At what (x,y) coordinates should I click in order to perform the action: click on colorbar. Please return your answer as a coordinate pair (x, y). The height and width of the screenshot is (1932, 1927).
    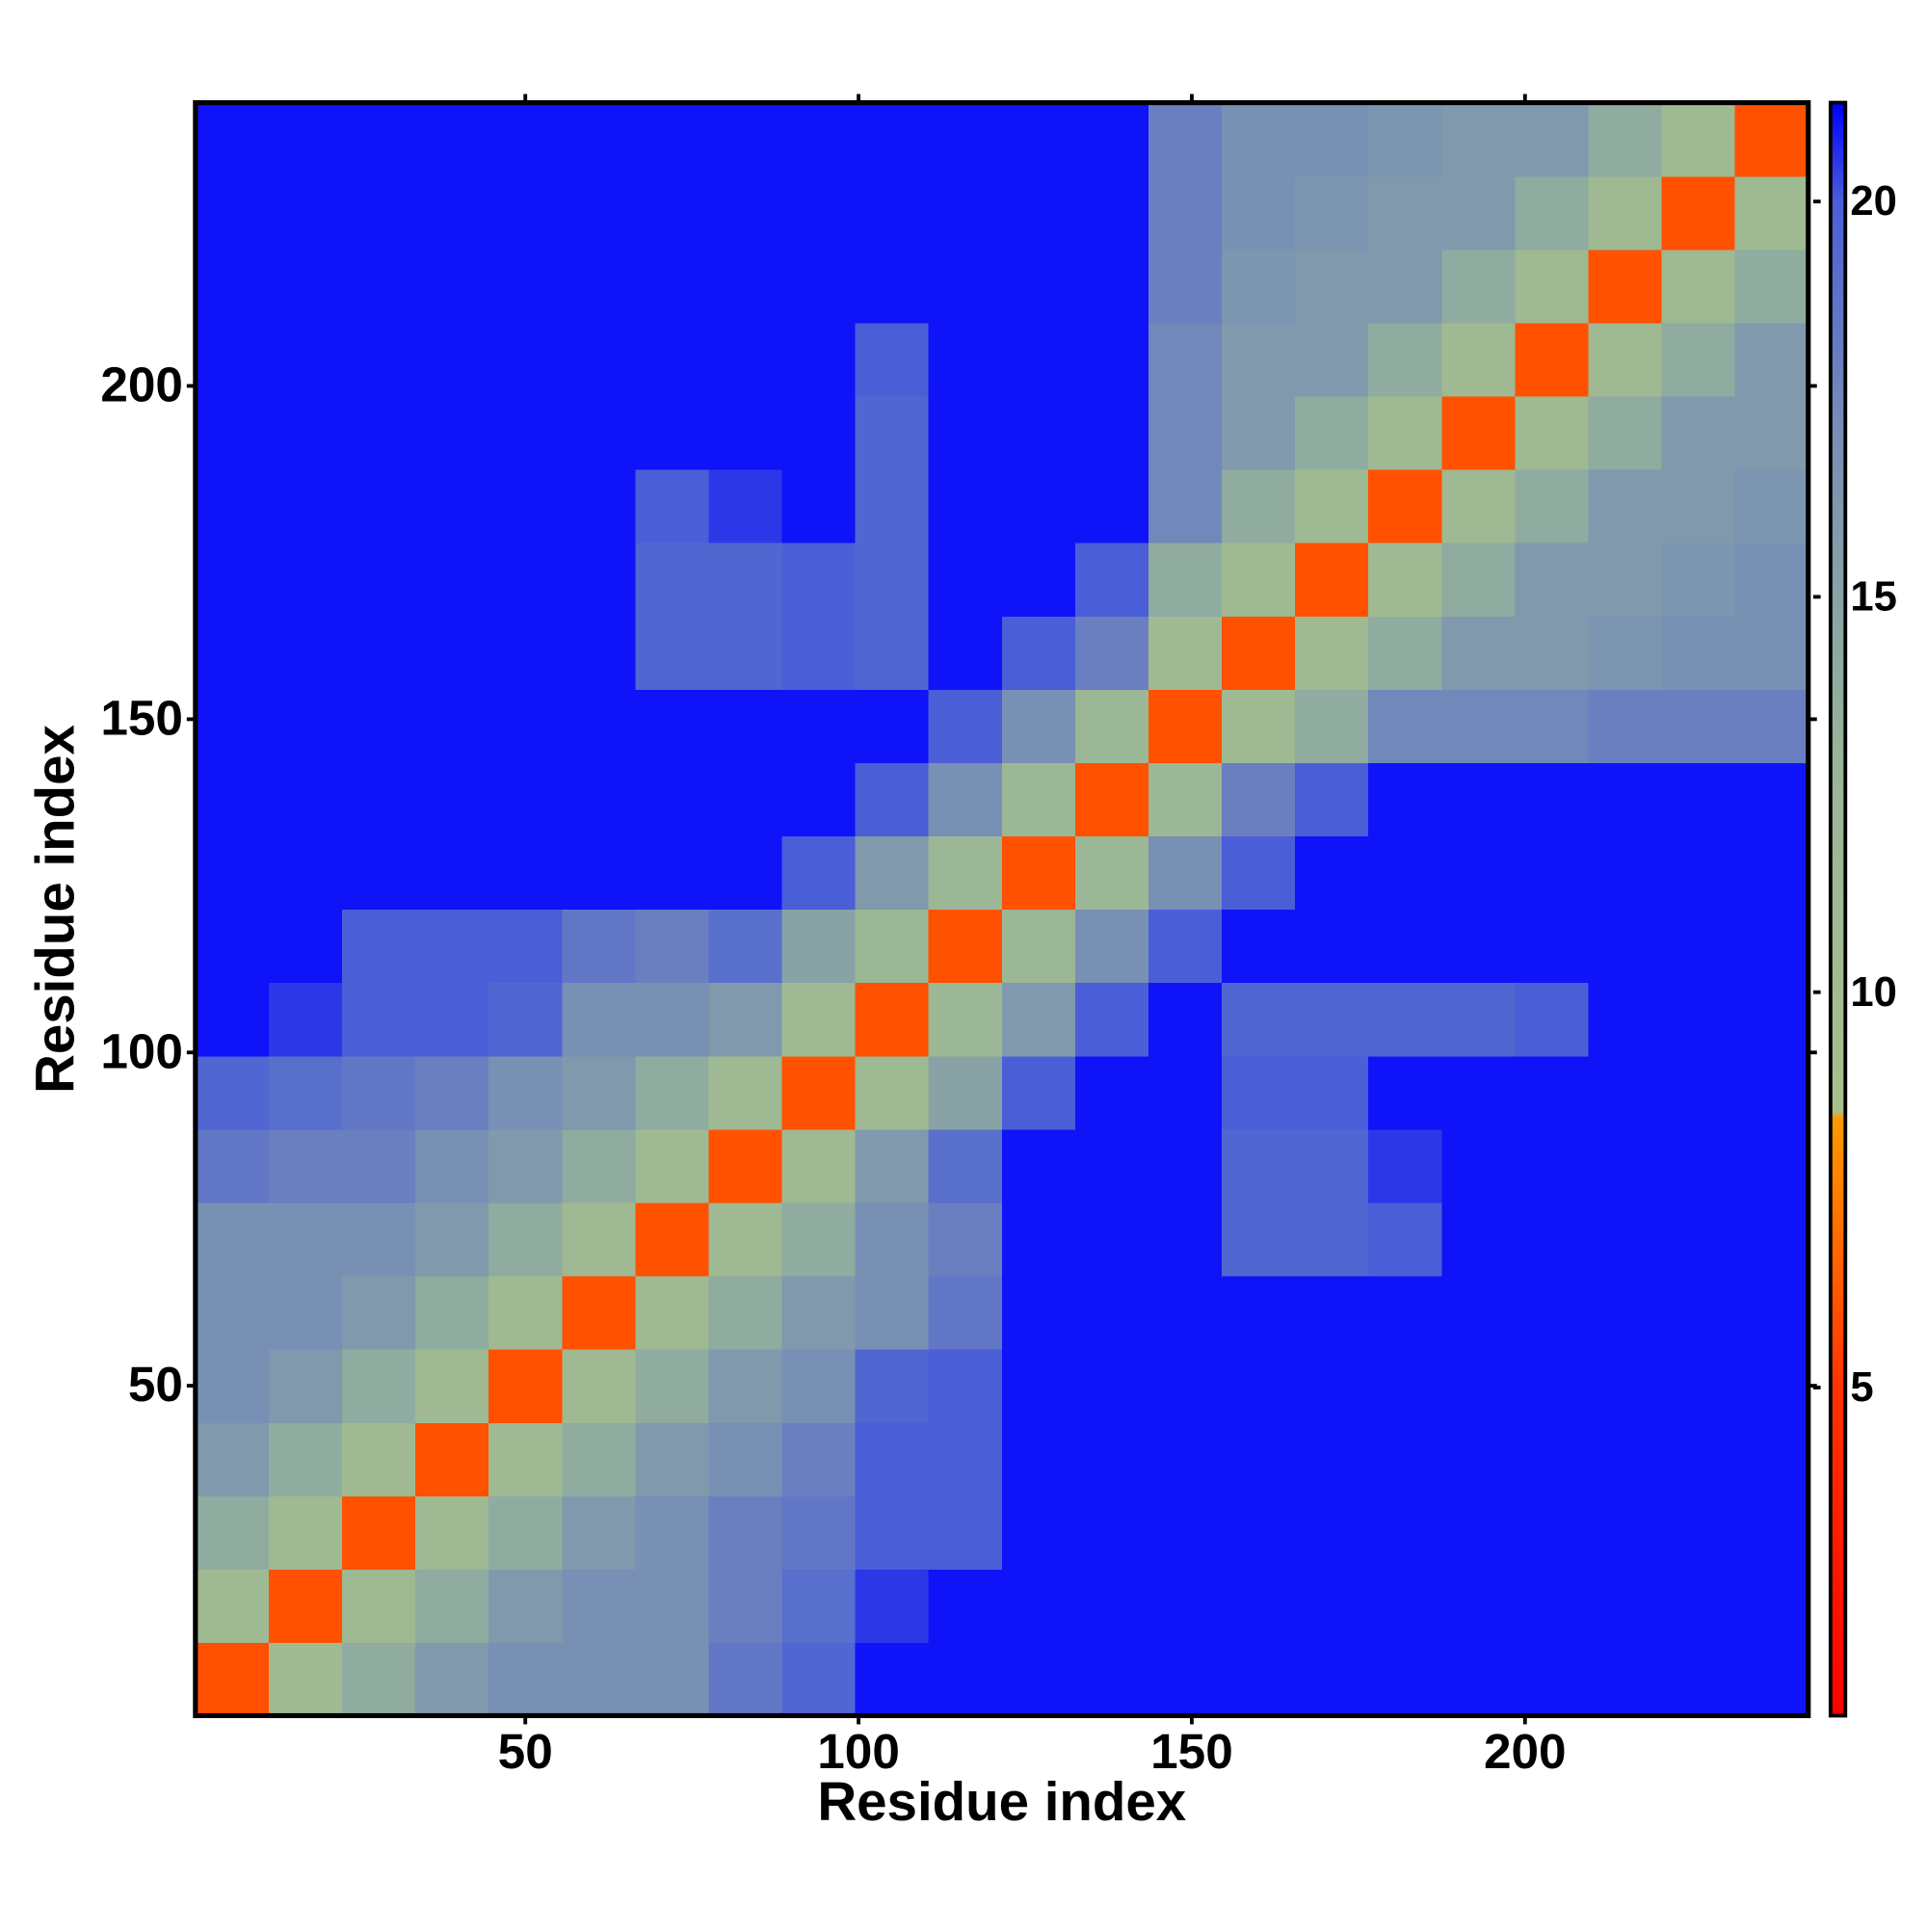
    Looking at the image, I should click on (1838, 909).